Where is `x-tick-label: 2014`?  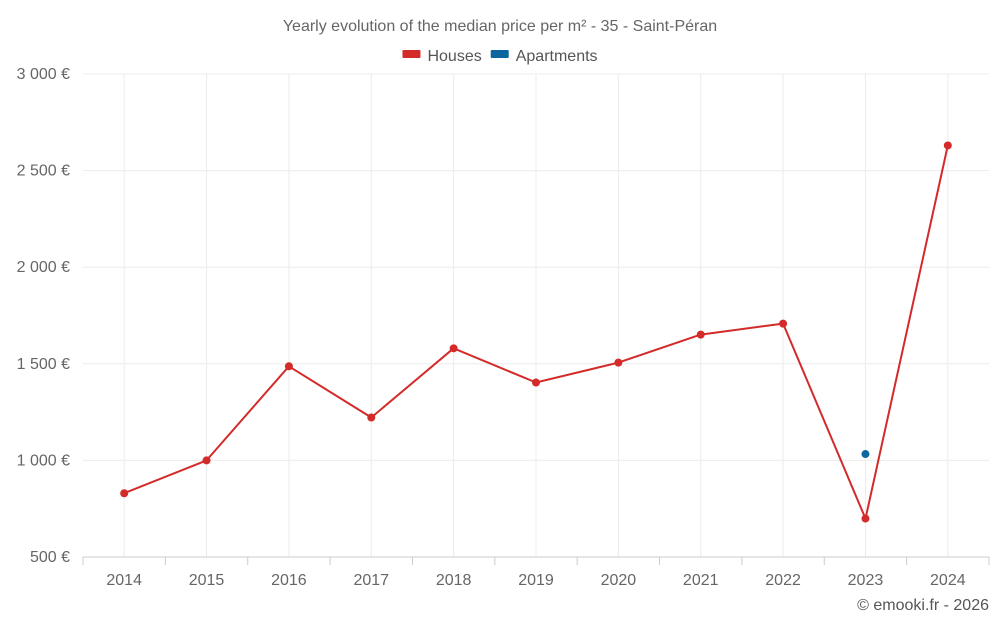 x-tick-label: 2014 is located at coordinates (124, 580).